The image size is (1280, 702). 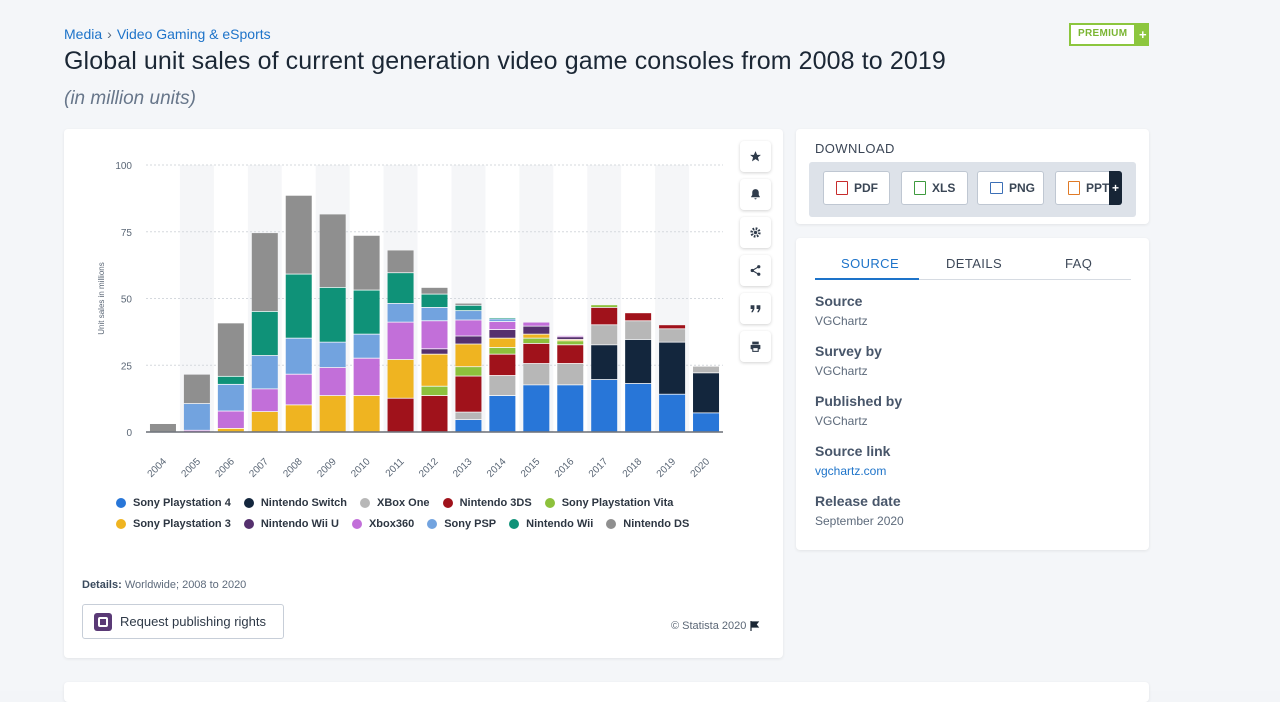 What do you see at coordinates (295, 503) in the screenshot?
I see `legend-item: Nintendo Switch` at bounding box center [295, 503].